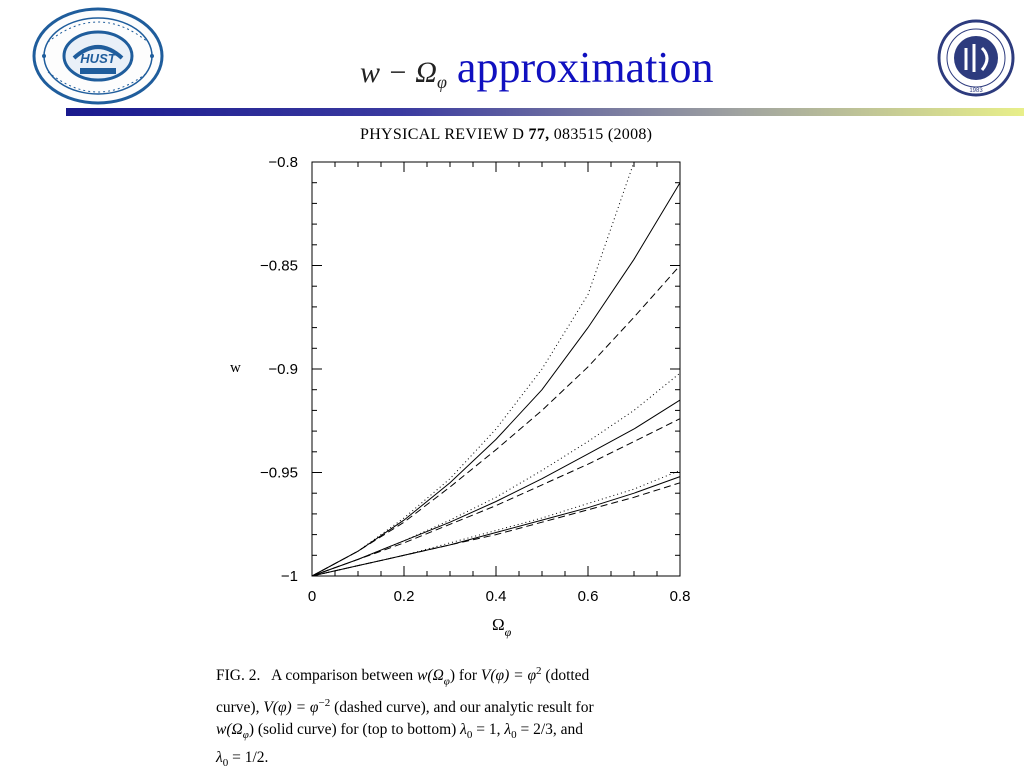  Describe the element at coordinates (238, 676) in the screenshot. I see `caption-fig-label: FIG. 2.` at that location.